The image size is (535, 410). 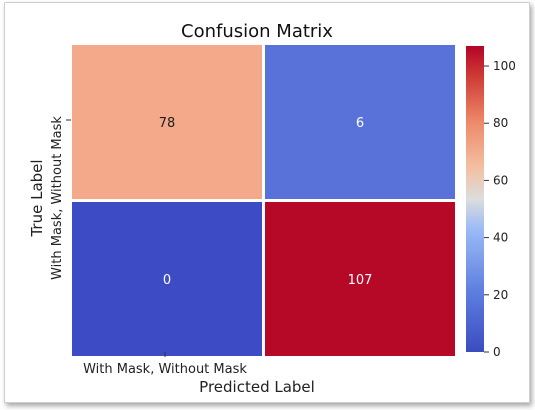 What do you see at coordinates (165, 369) in the screenshot?
I see `x-tick-label: With Mask, Without Mask` at bounding box center [165, 369].